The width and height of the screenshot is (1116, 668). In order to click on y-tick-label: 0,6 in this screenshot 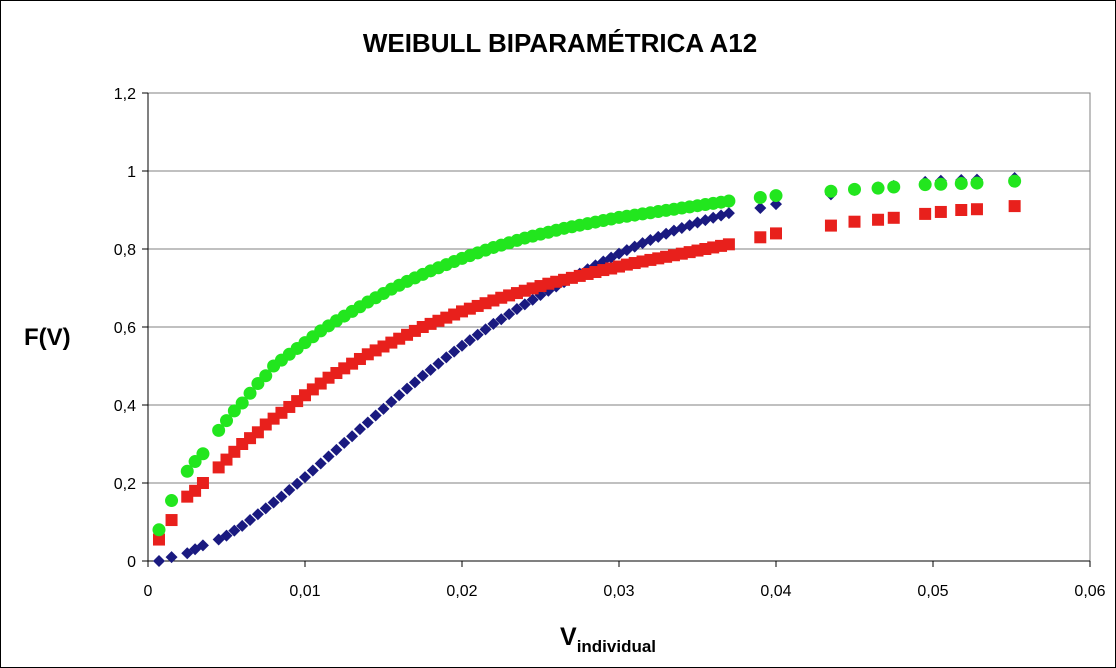, I will do `click(125, 328)`.